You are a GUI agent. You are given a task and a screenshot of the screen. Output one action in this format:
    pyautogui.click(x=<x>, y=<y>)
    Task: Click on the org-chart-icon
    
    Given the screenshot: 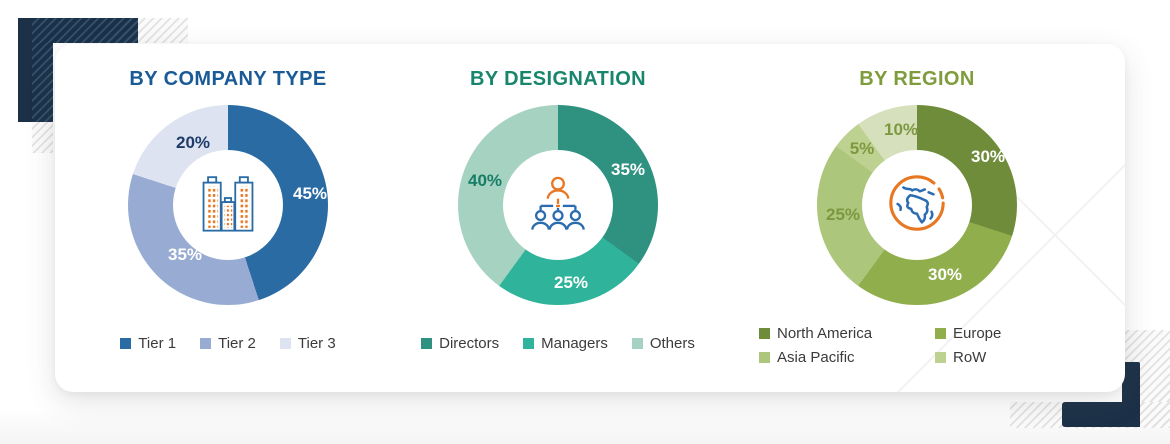 What is the action you would take?
    pyautogui.click(x=558, y=205)
    